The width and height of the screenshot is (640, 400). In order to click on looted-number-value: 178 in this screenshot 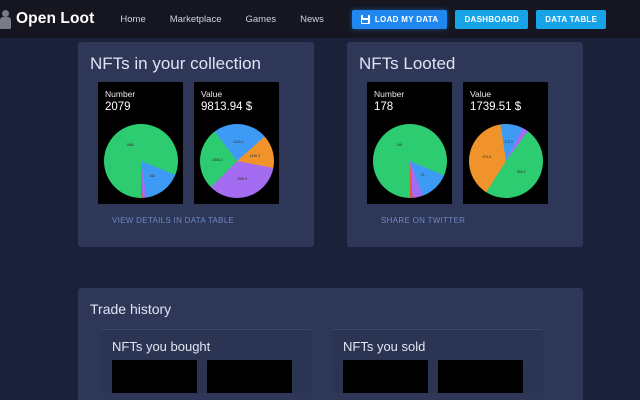, I will do `click(384, 107)`.